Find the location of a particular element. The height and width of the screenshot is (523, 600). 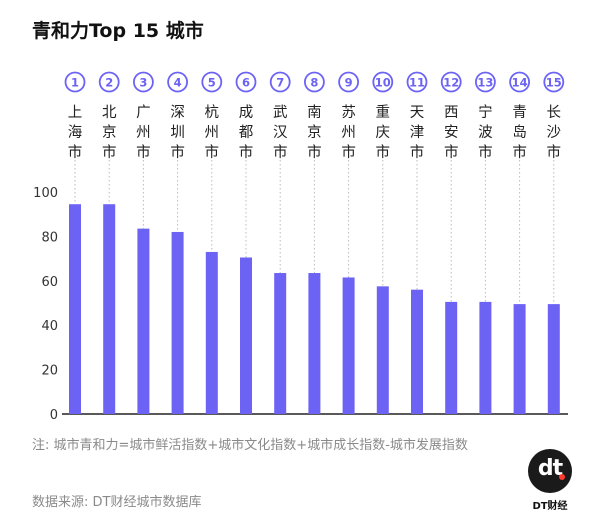

logo-text: dt is located at coordinates (550, 468).